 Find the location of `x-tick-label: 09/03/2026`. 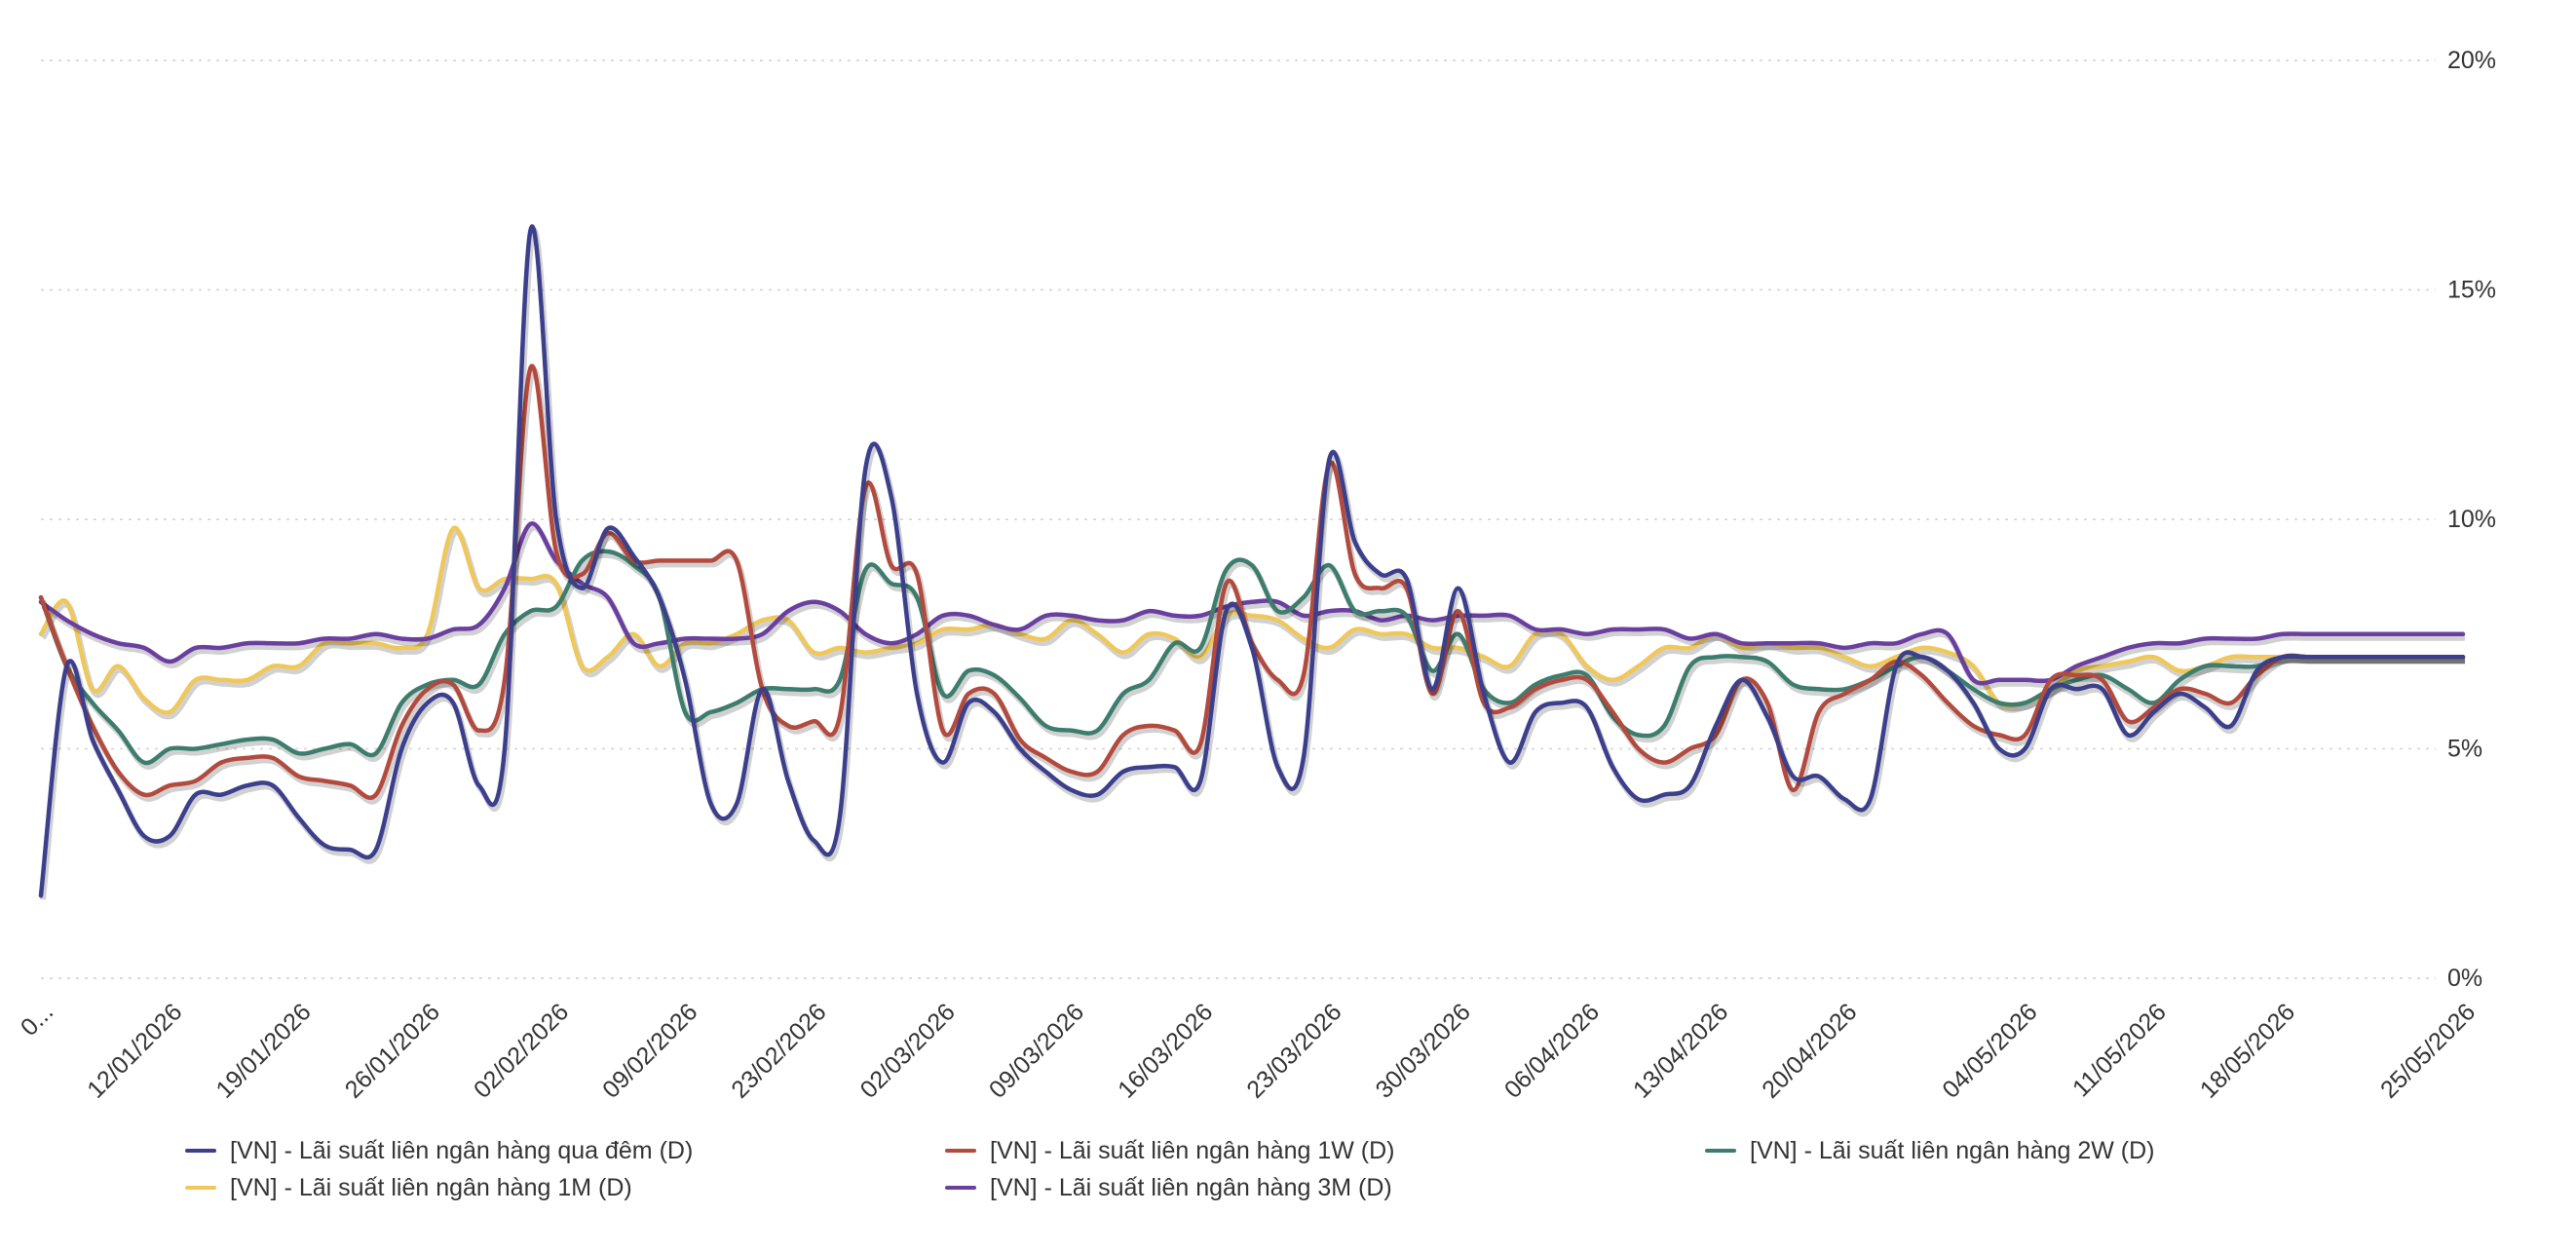

x-tick-label: 09/03/2026 is located at coordinates (1036, 1050).